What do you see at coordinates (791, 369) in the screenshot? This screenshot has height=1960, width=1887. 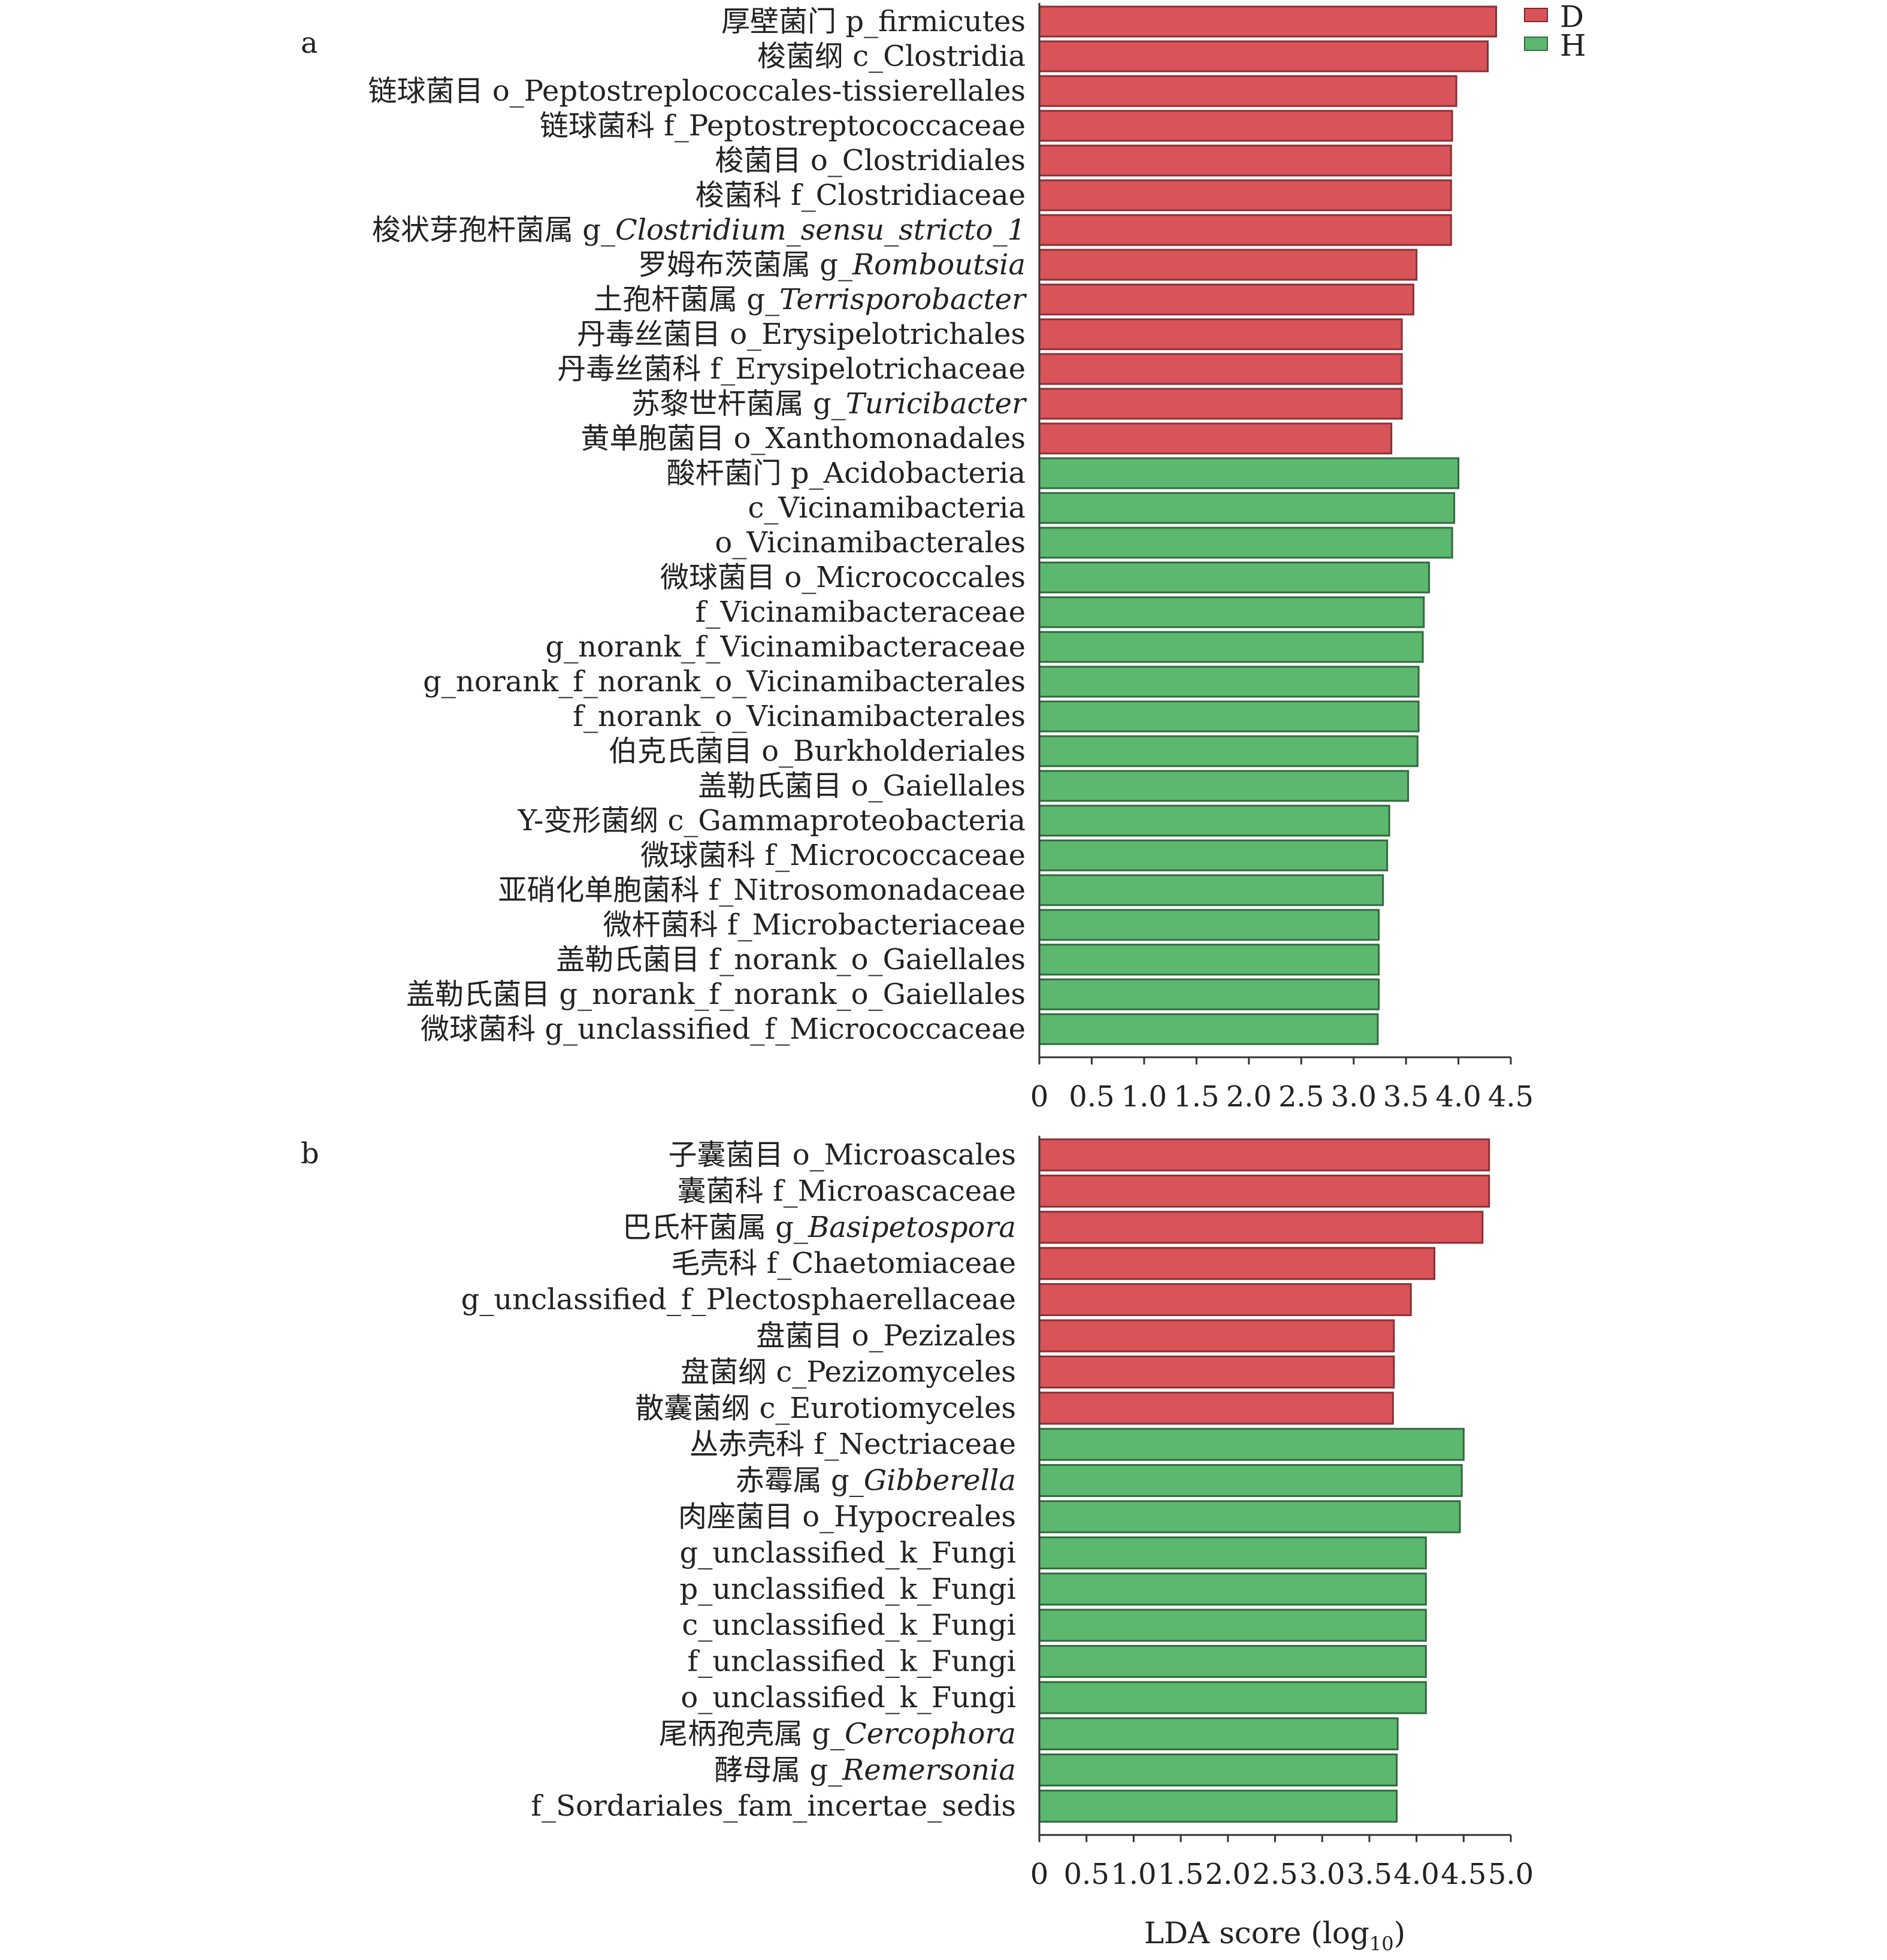 I see `panel-a-category-label-10: 丹毒丝菌科 f_Erysipelotrichaceae` at bounding box center [791, 369].